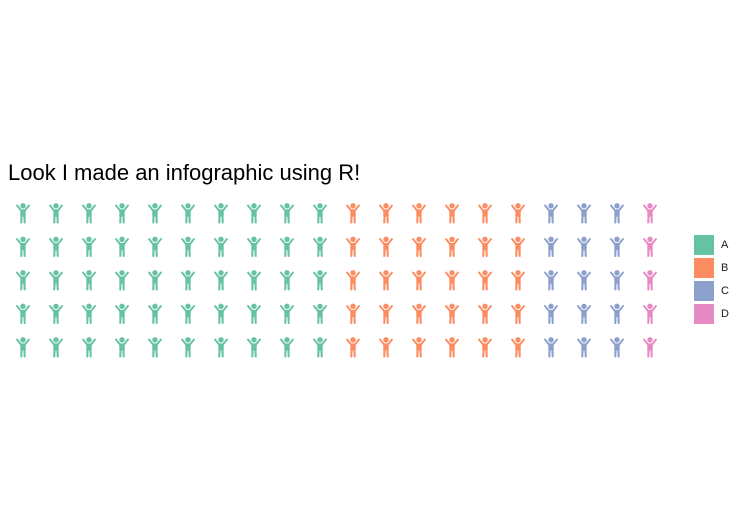  Describe the element at coordinates (704, 268) in the screenshot. I see `legend-key-b` at that location.